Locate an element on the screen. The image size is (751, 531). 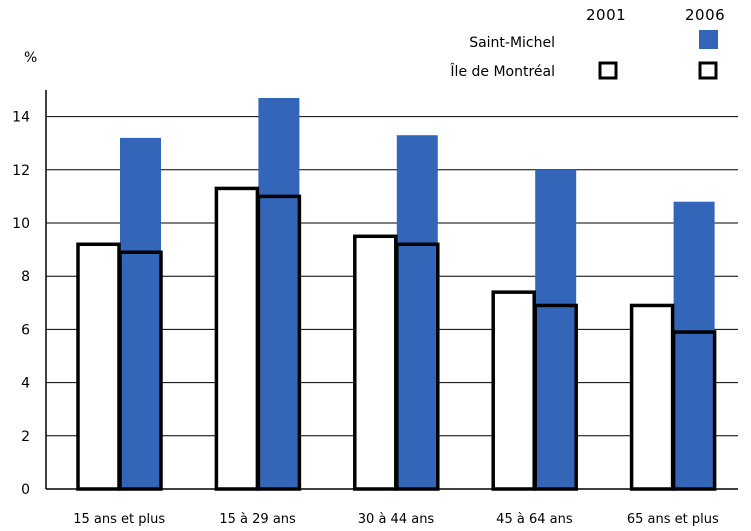
category-label: 65 ans et plus is located at coordinates (673, 519).